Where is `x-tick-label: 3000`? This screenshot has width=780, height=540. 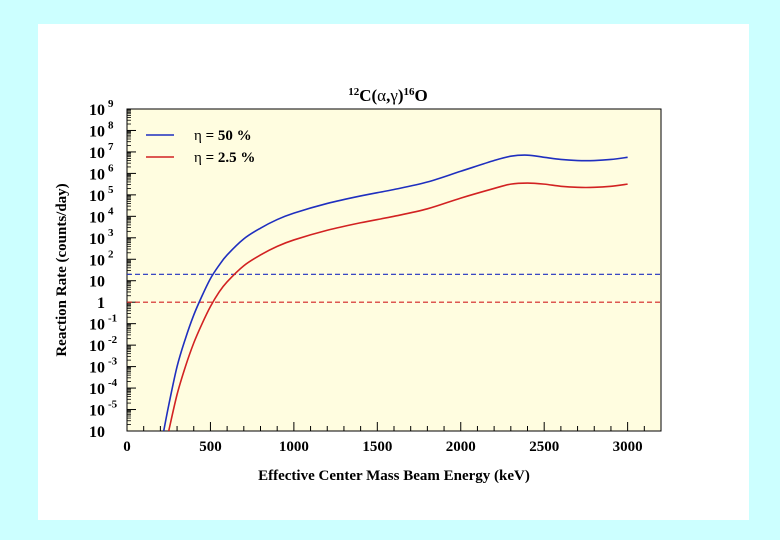 x-tick-label: 3000 is located at coordinates (628, 447).